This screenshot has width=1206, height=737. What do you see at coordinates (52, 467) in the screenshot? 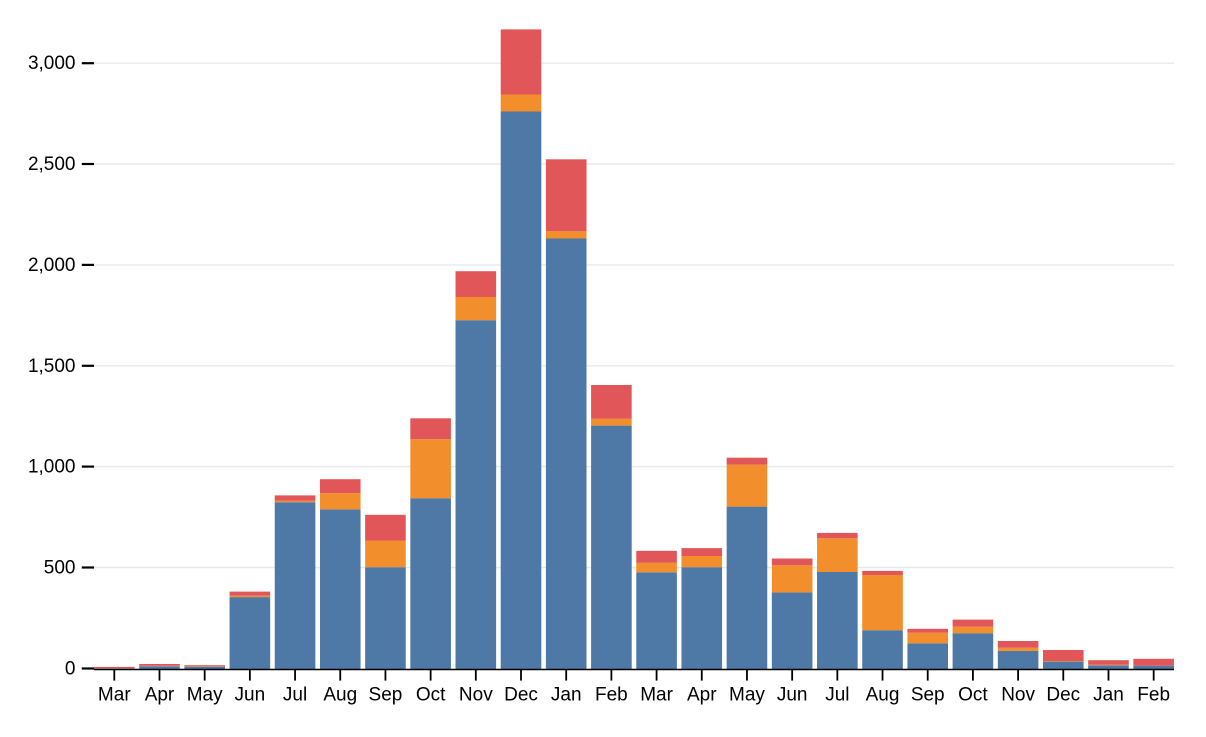
I see `svg-text: 1,000` at bounding box center [52, 467].